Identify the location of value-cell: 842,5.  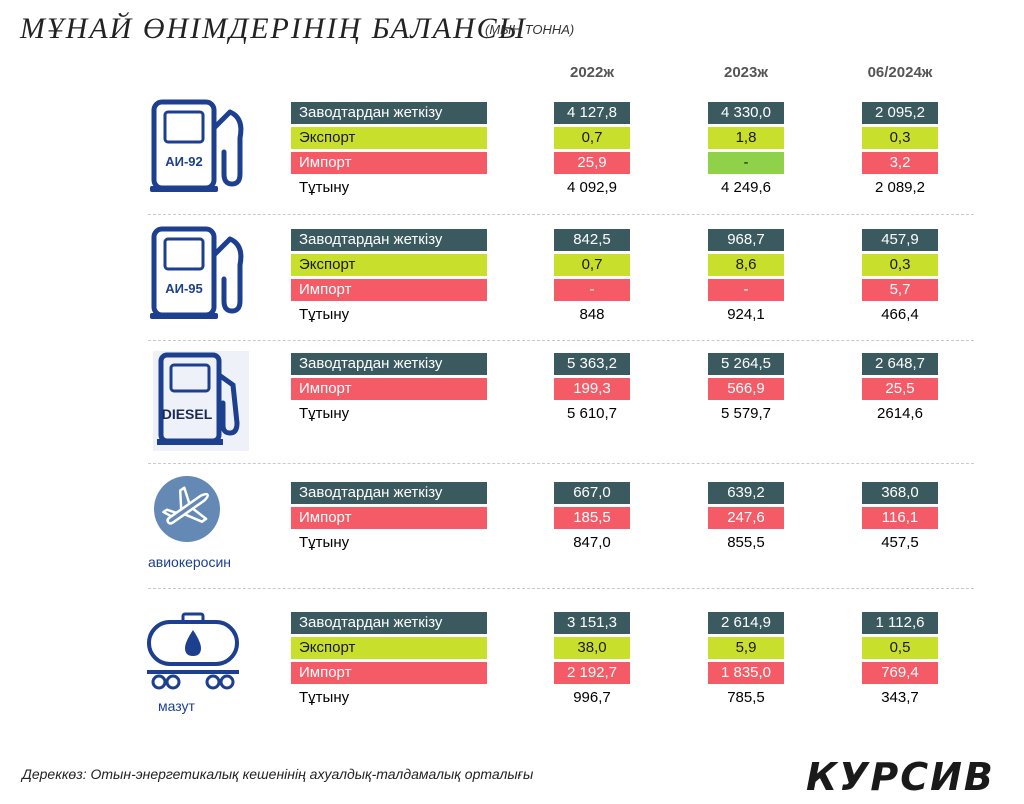
(592, 240).